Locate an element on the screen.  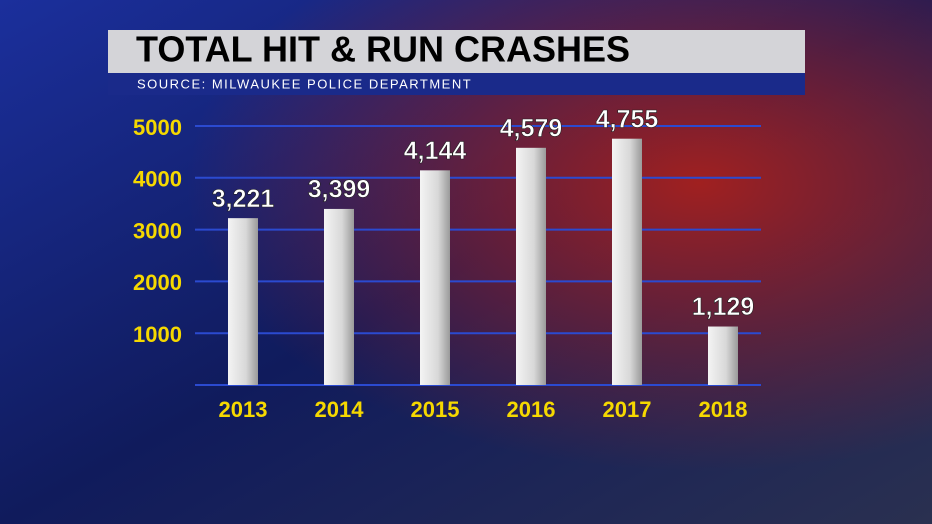
y-tick-label: 1000 is located at coordinates (157, 334).